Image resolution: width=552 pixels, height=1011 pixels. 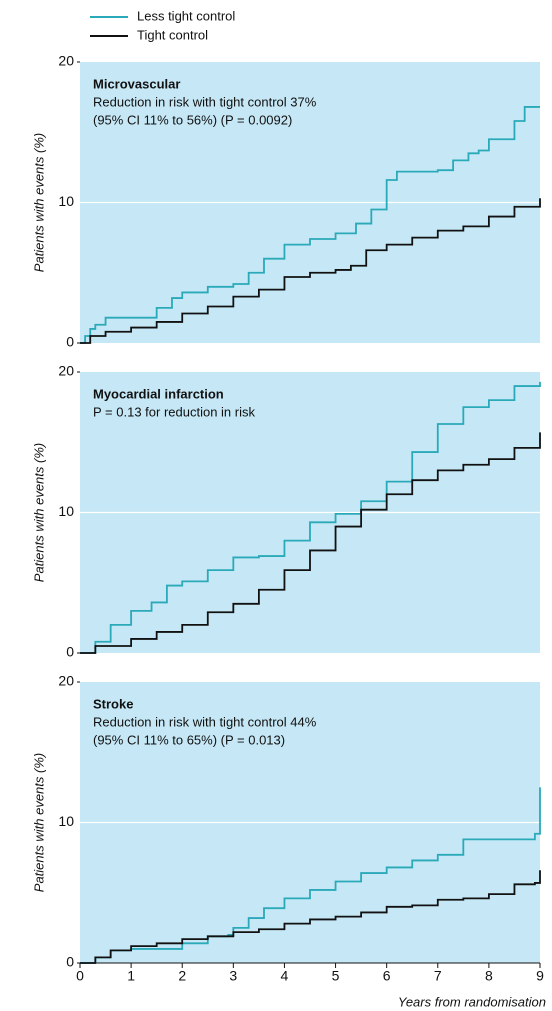 What do you see at coordinates (182, 976) in the screenshot?
I see `x-tick-label: 2` at bounding box center [182, 976].